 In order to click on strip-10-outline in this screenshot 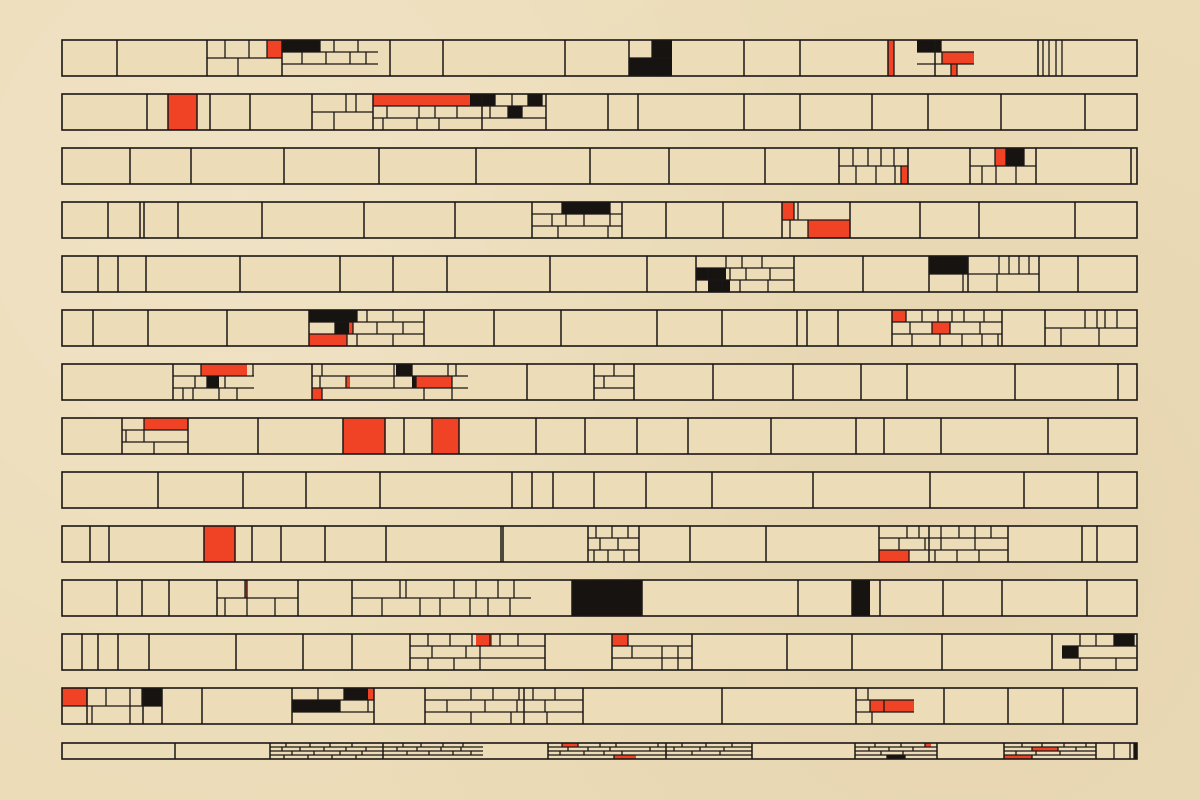, I will do `click(599, 544)`.